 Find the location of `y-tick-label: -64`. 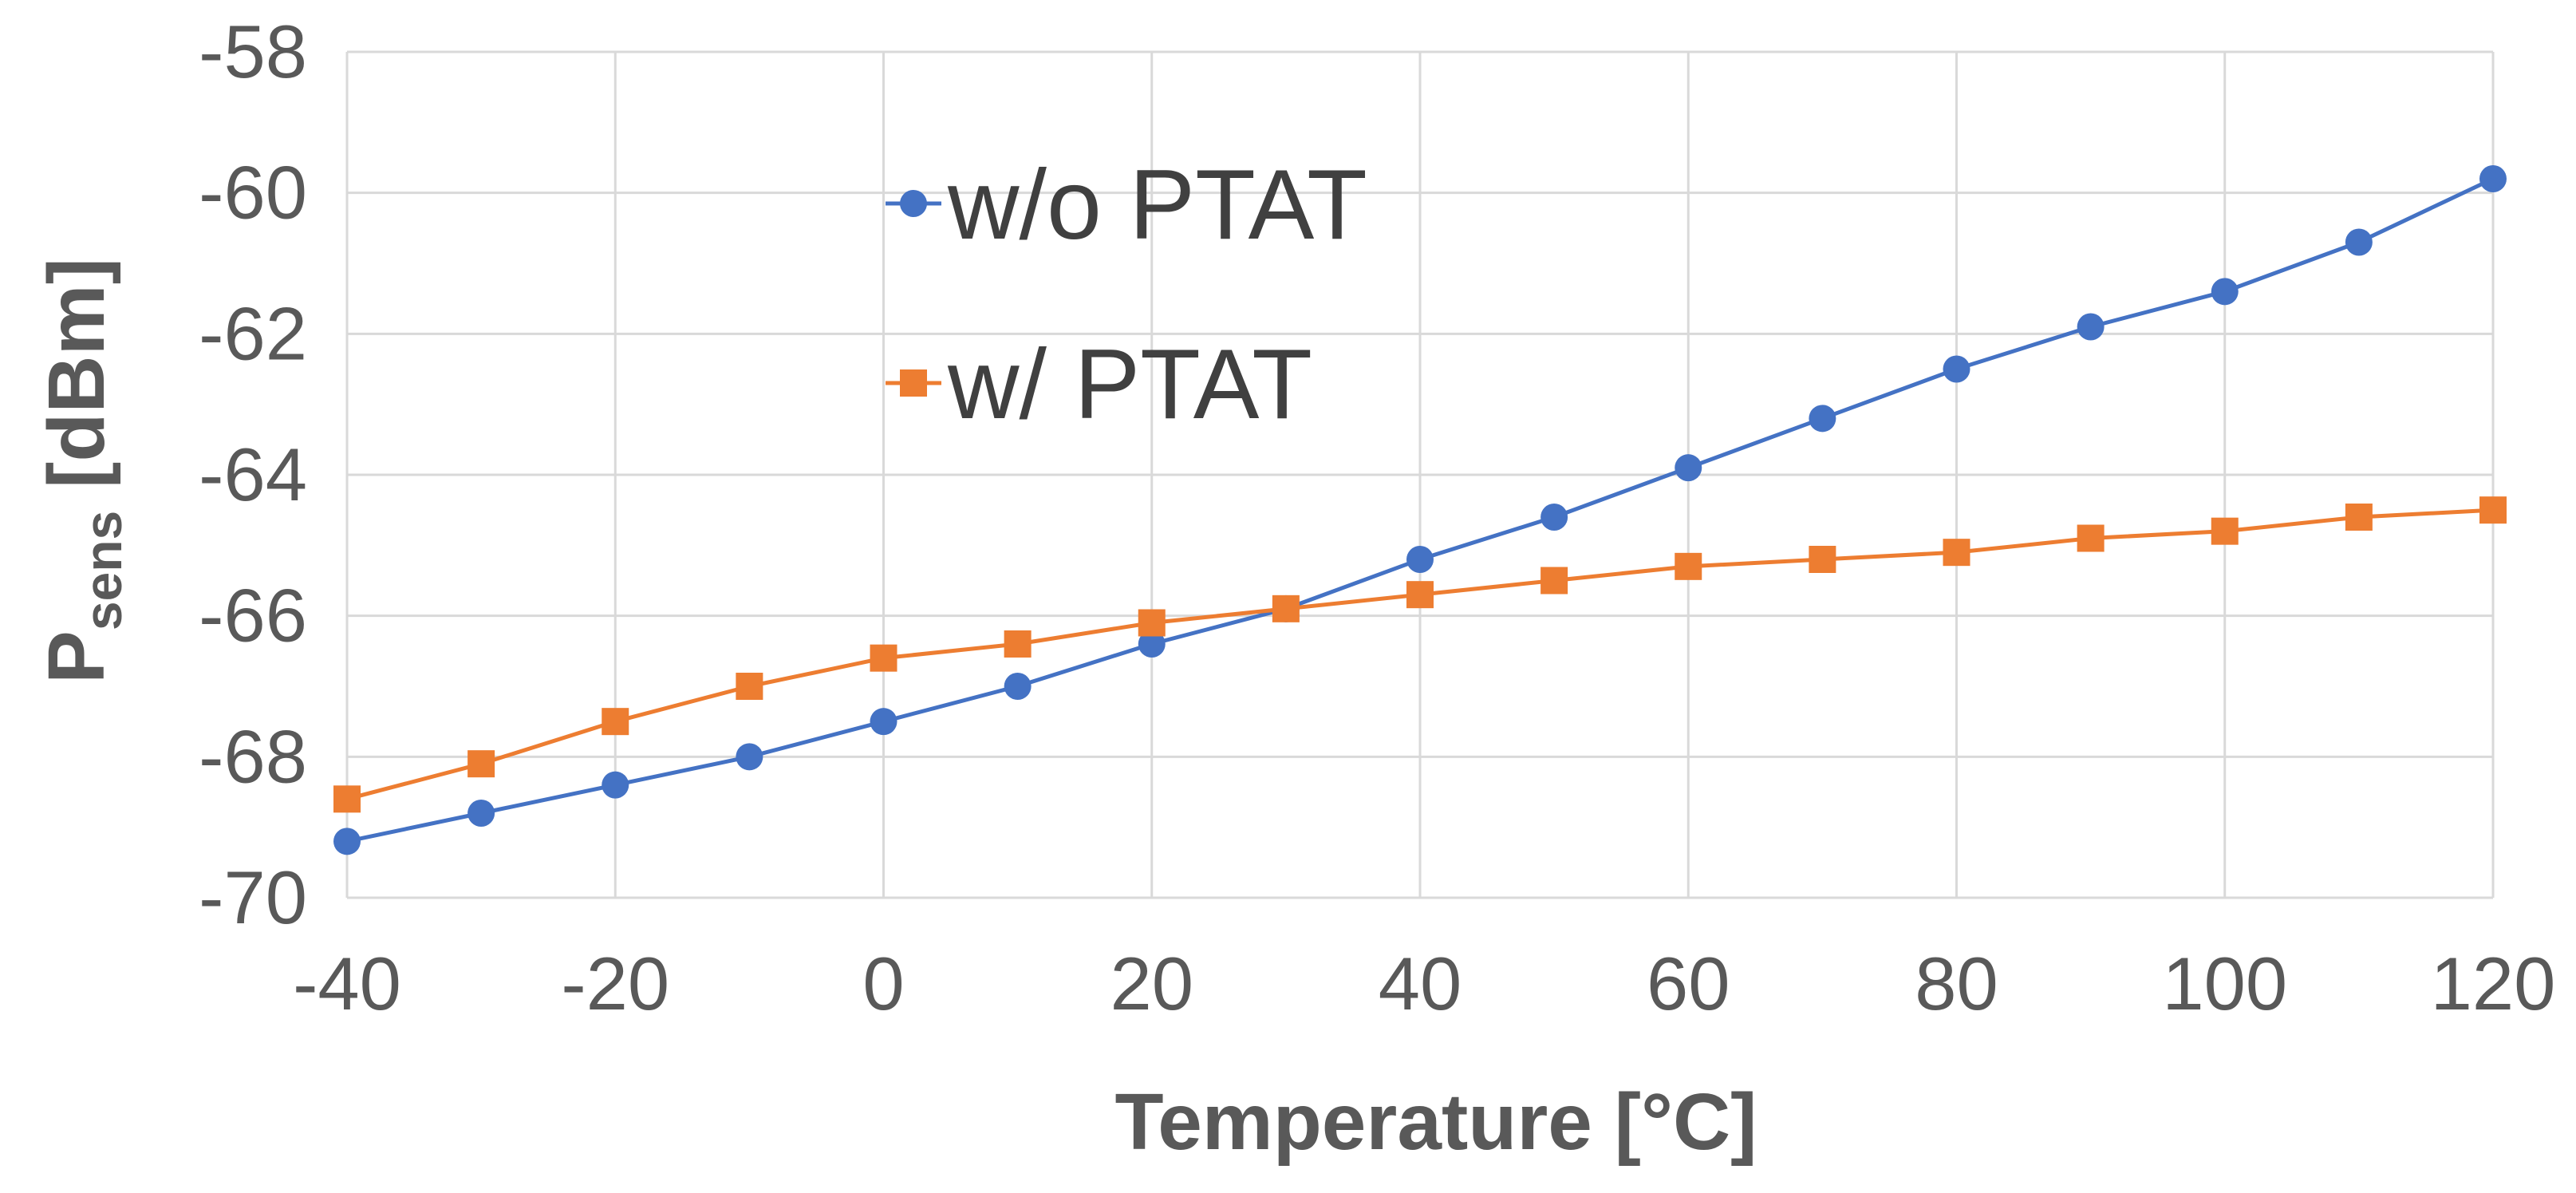

y-tick-label: -64 is located at coordinates (253, 474).